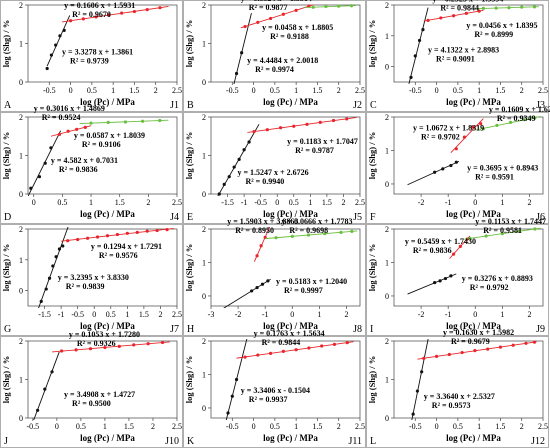 The width and height of the screenshot is (550, 448). What do you see at coordinates (89, 60) in the screenshot?
I see `r-squared-label: R² = 0.9739` at bounding box center [89, 60].